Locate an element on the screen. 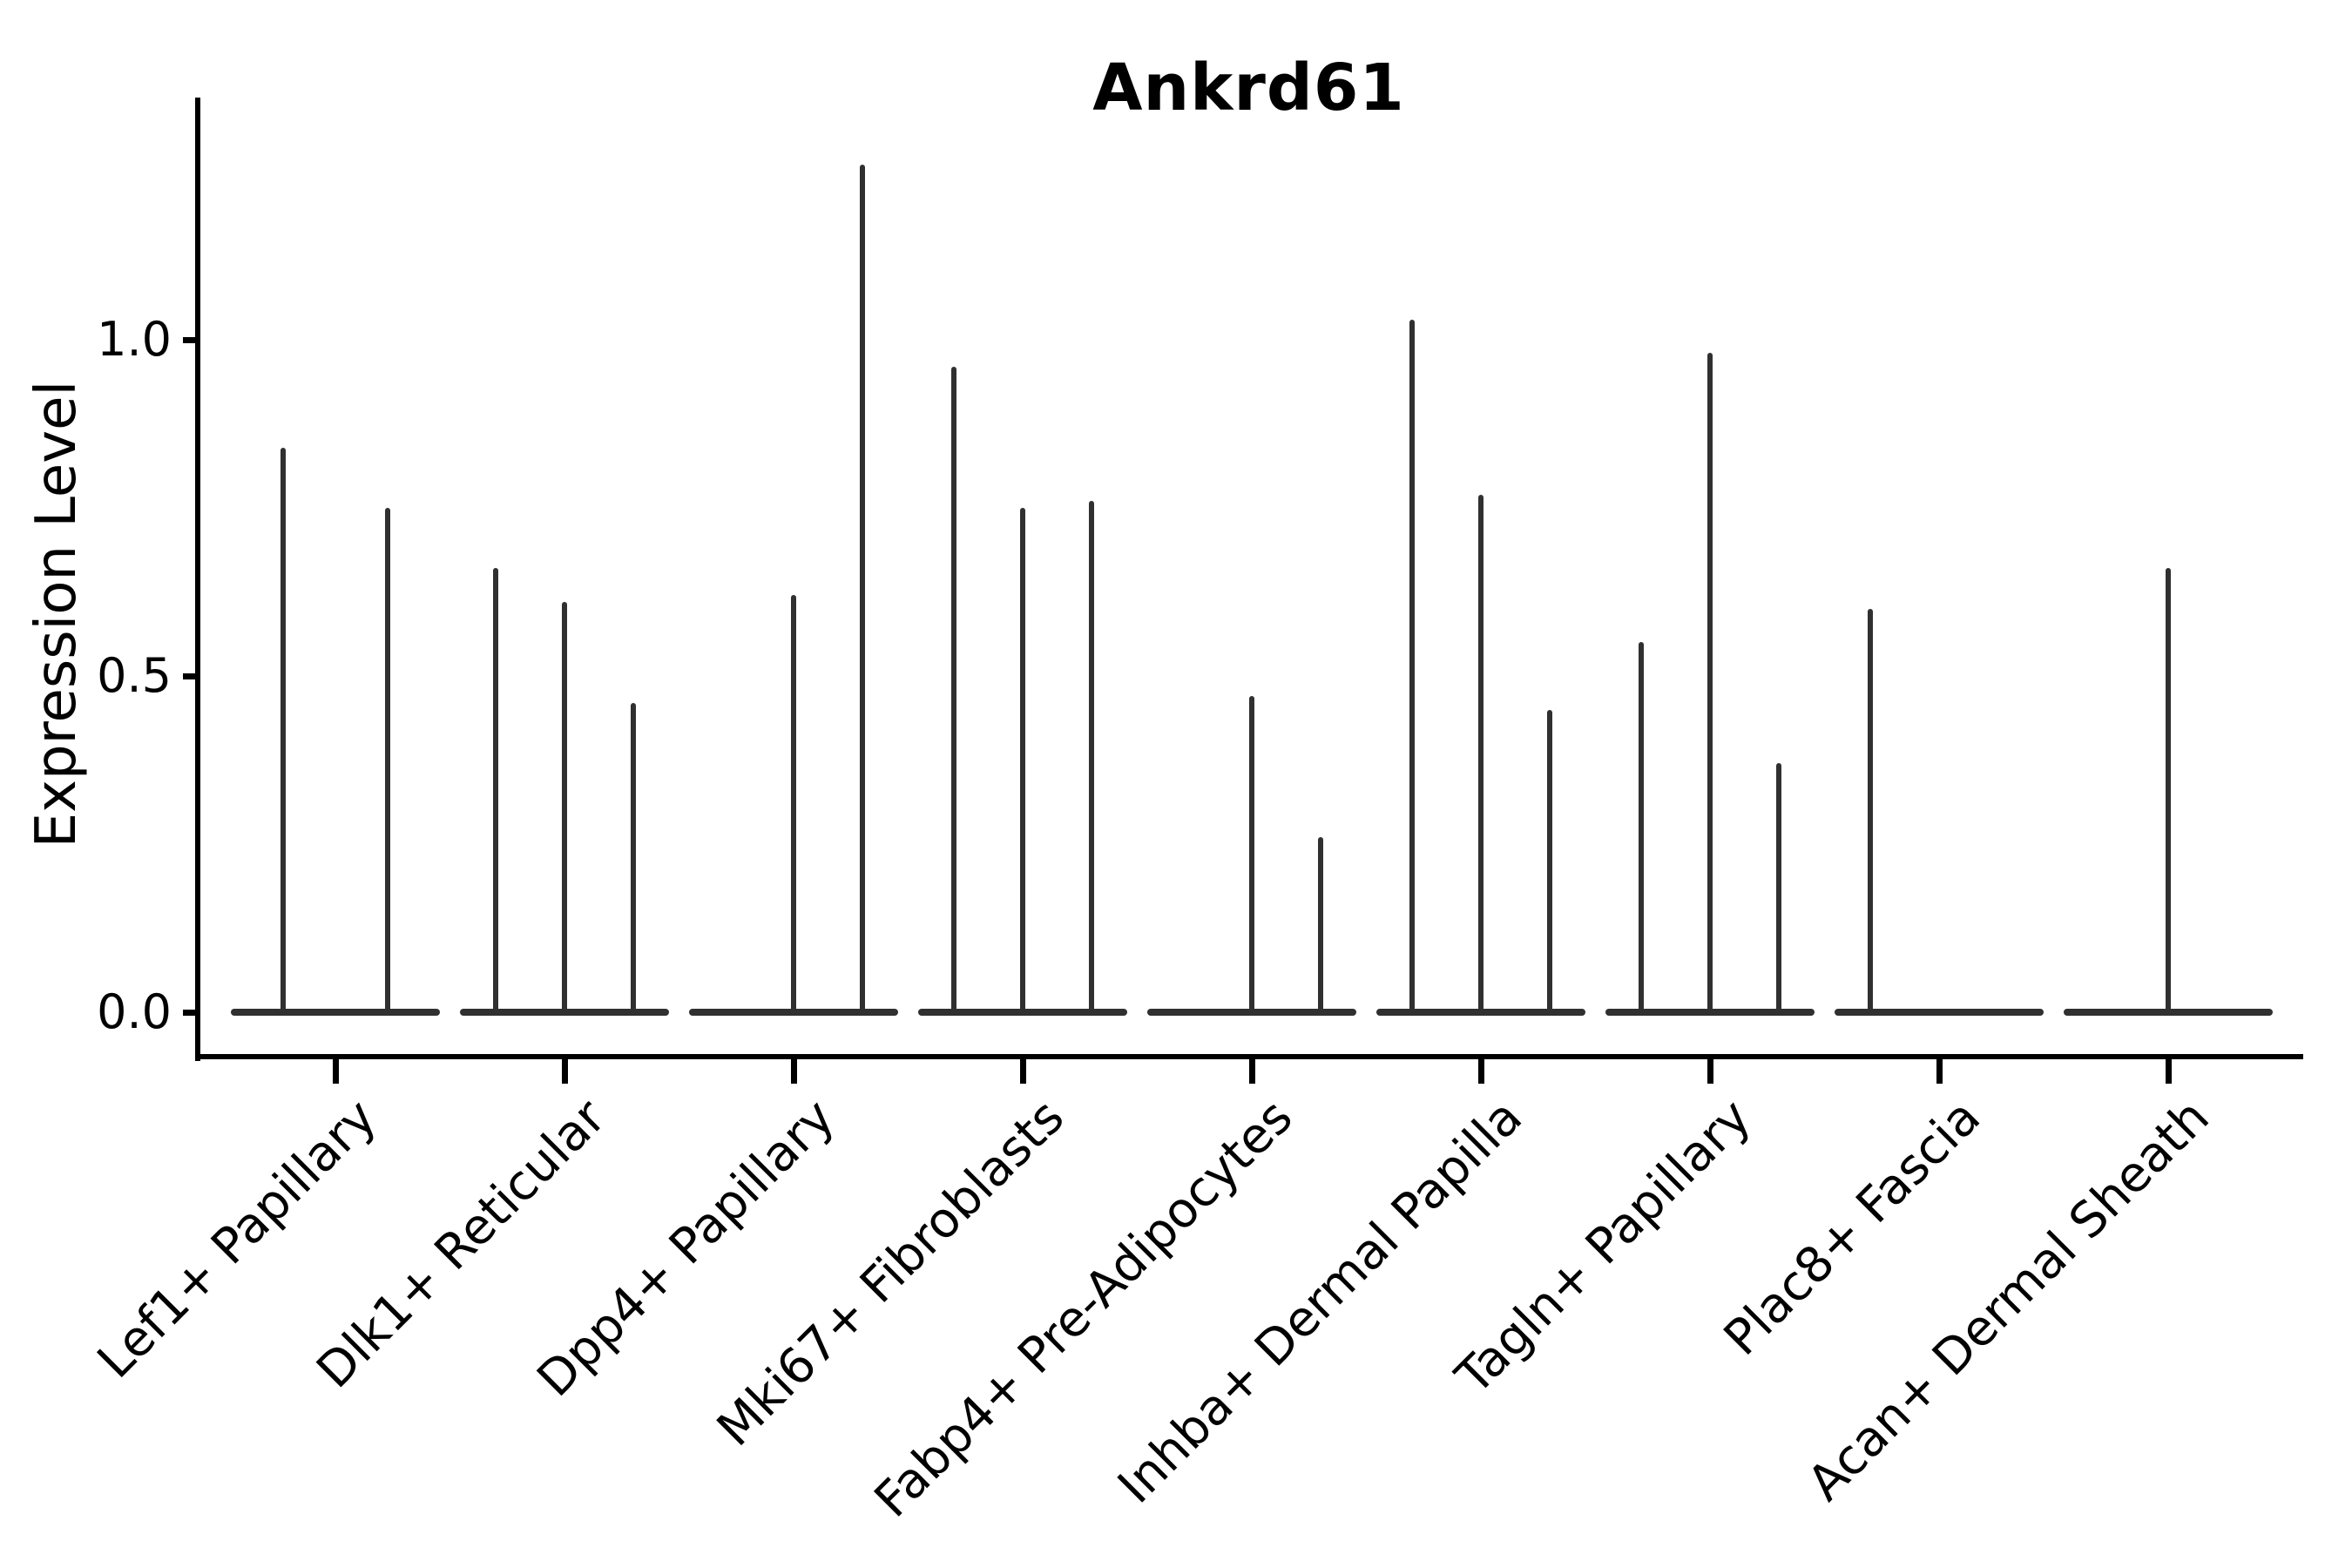 Image resolution: width=2352 pixels, height=1568 pixels. x-tick-label-4: Fabp4+ Pre-Adipocytes is located at coordinates (1084, 1309).